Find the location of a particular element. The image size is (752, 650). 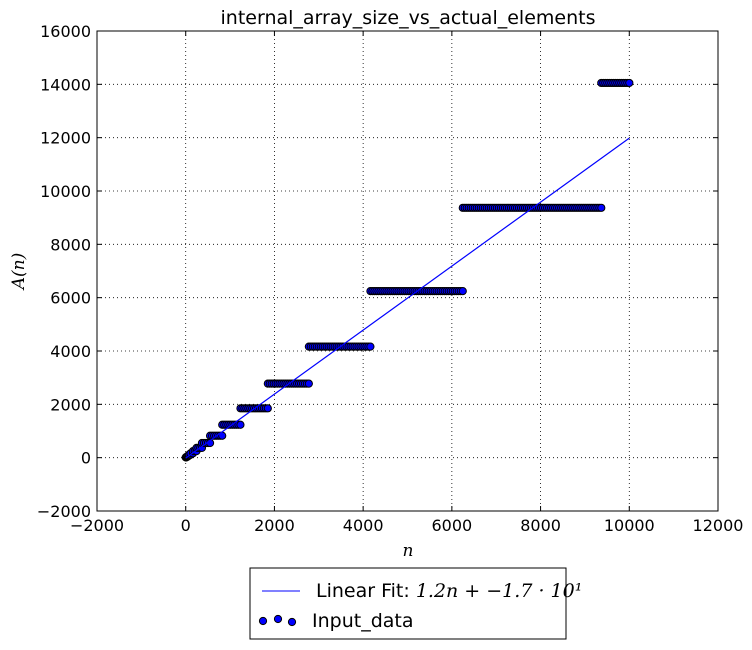

legend-fit-label: Linear Fit: 1.2n + −1.7 · 10¹ is located at coordinates (449, 591).